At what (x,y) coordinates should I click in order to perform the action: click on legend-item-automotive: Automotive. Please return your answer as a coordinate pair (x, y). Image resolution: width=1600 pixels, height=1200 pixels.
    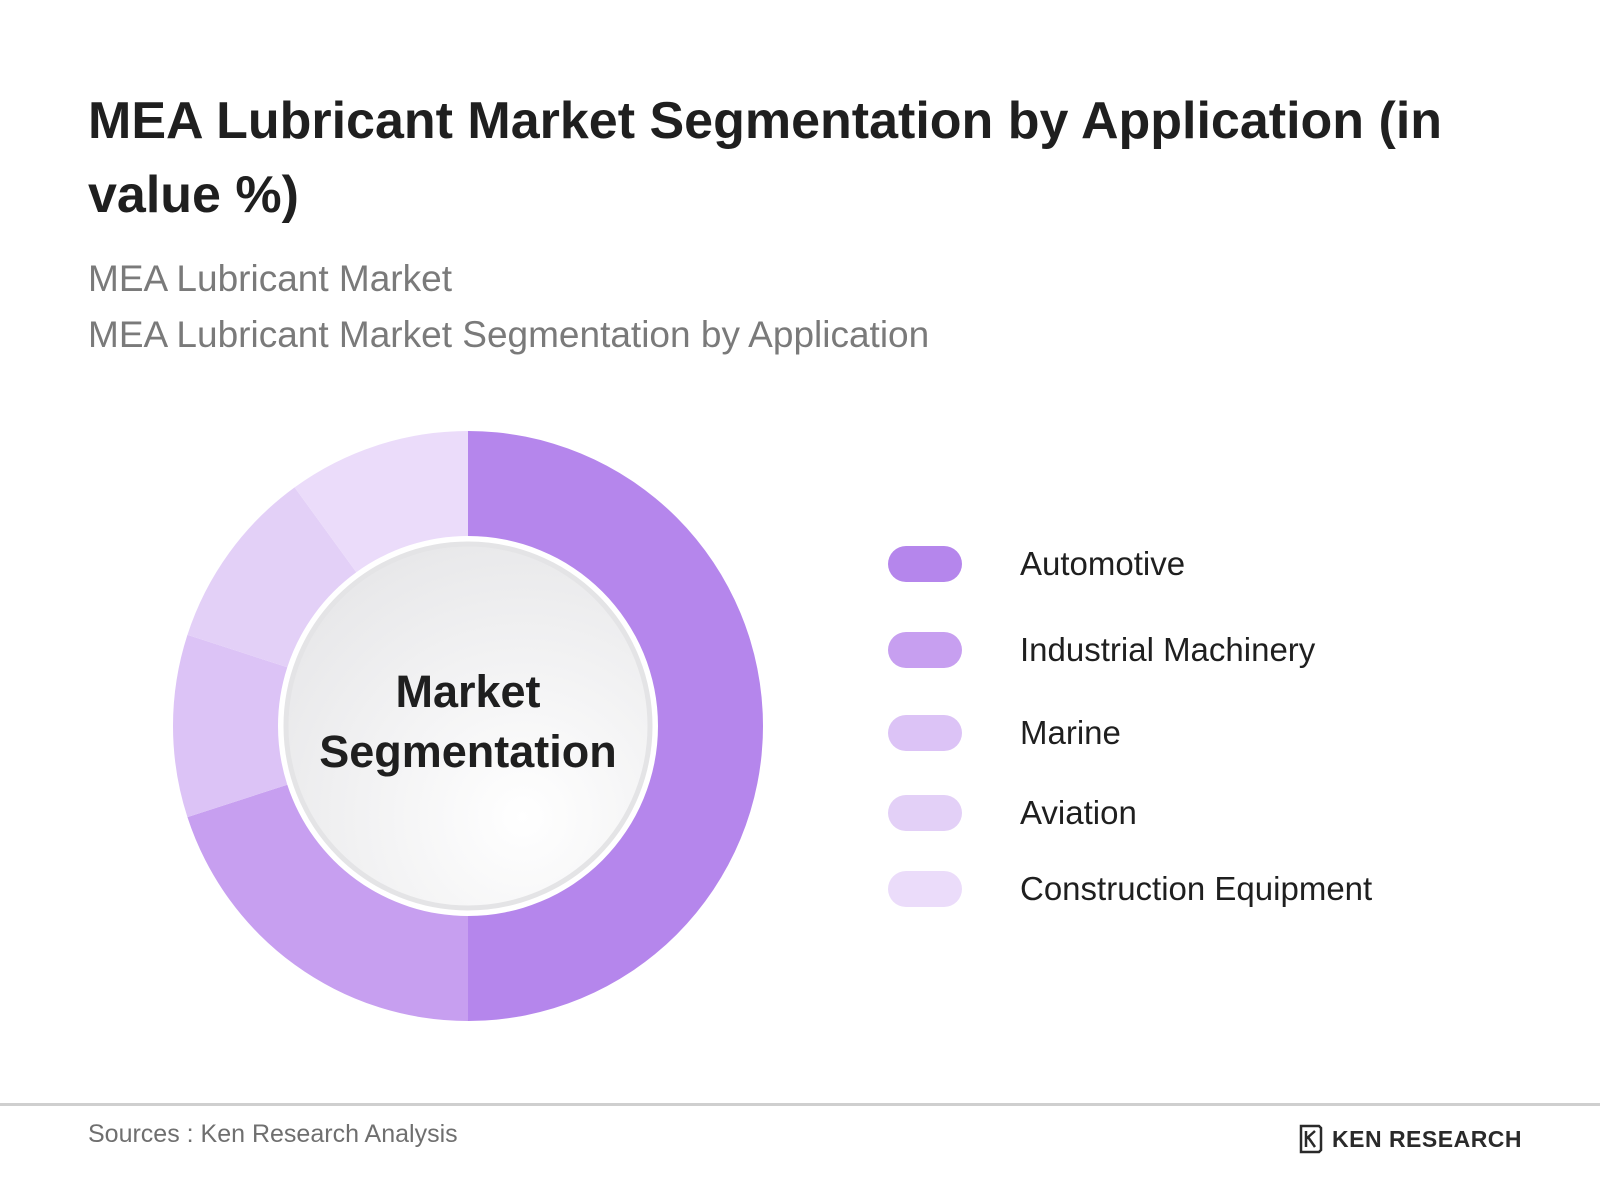
    Looking at the image, I should click on (1198, 564).